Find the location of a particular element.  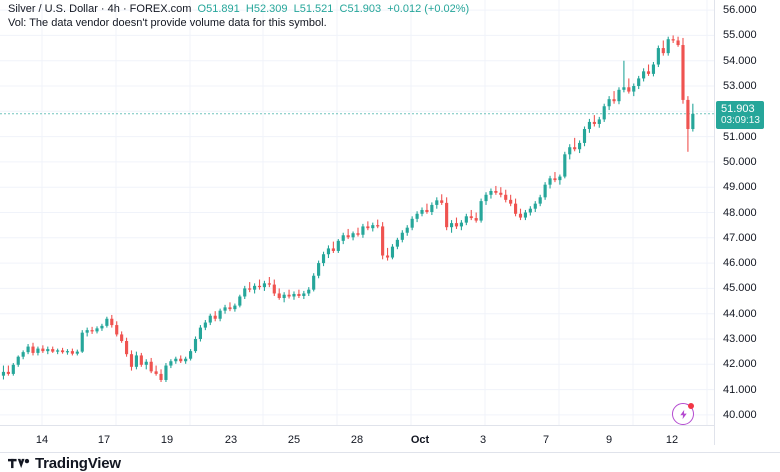

price-tick-label: 56.000 is located at coordinates (740, 10).